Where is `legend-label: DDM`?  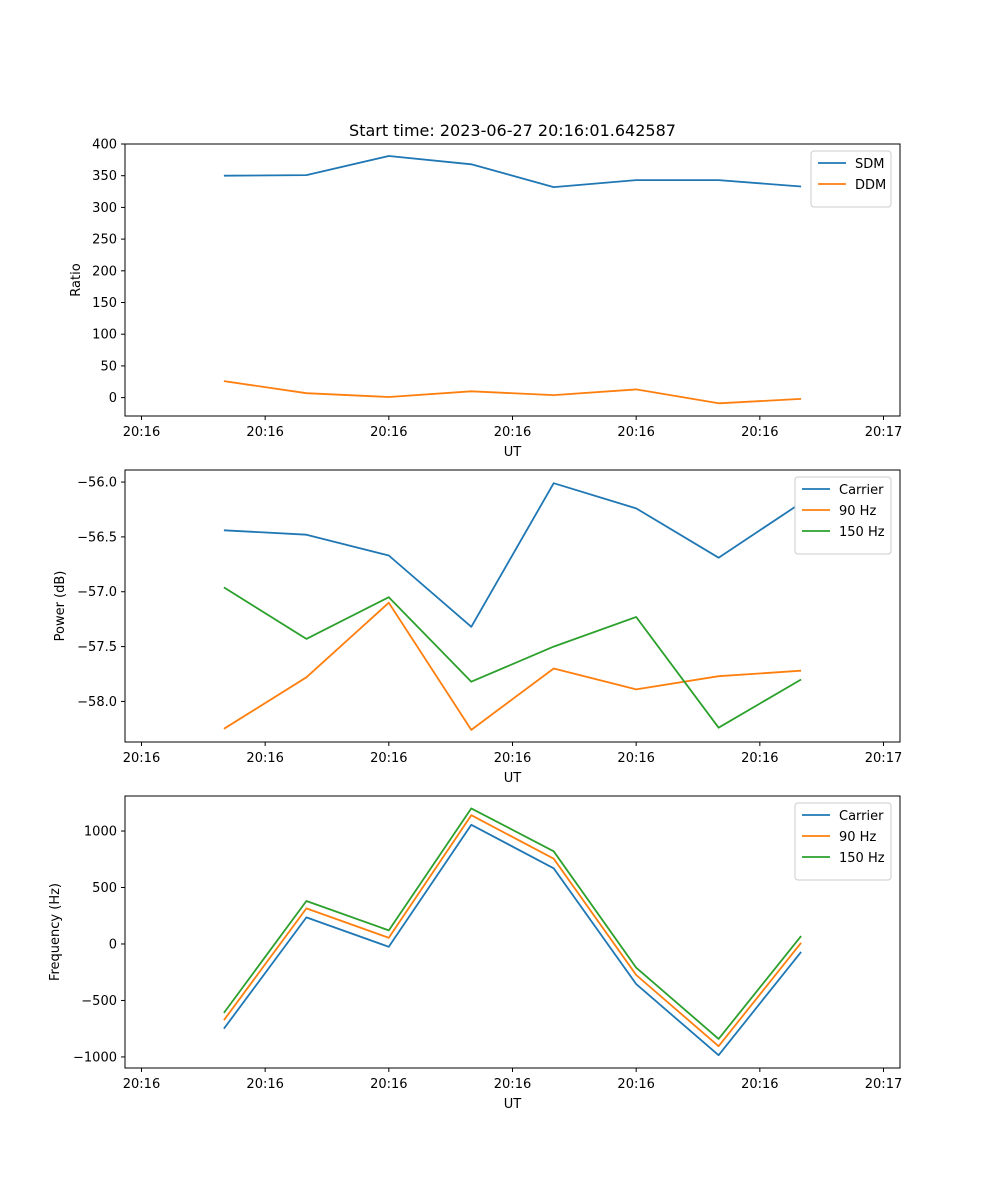 legend-label: DDM is located at coordinates (870, 185).